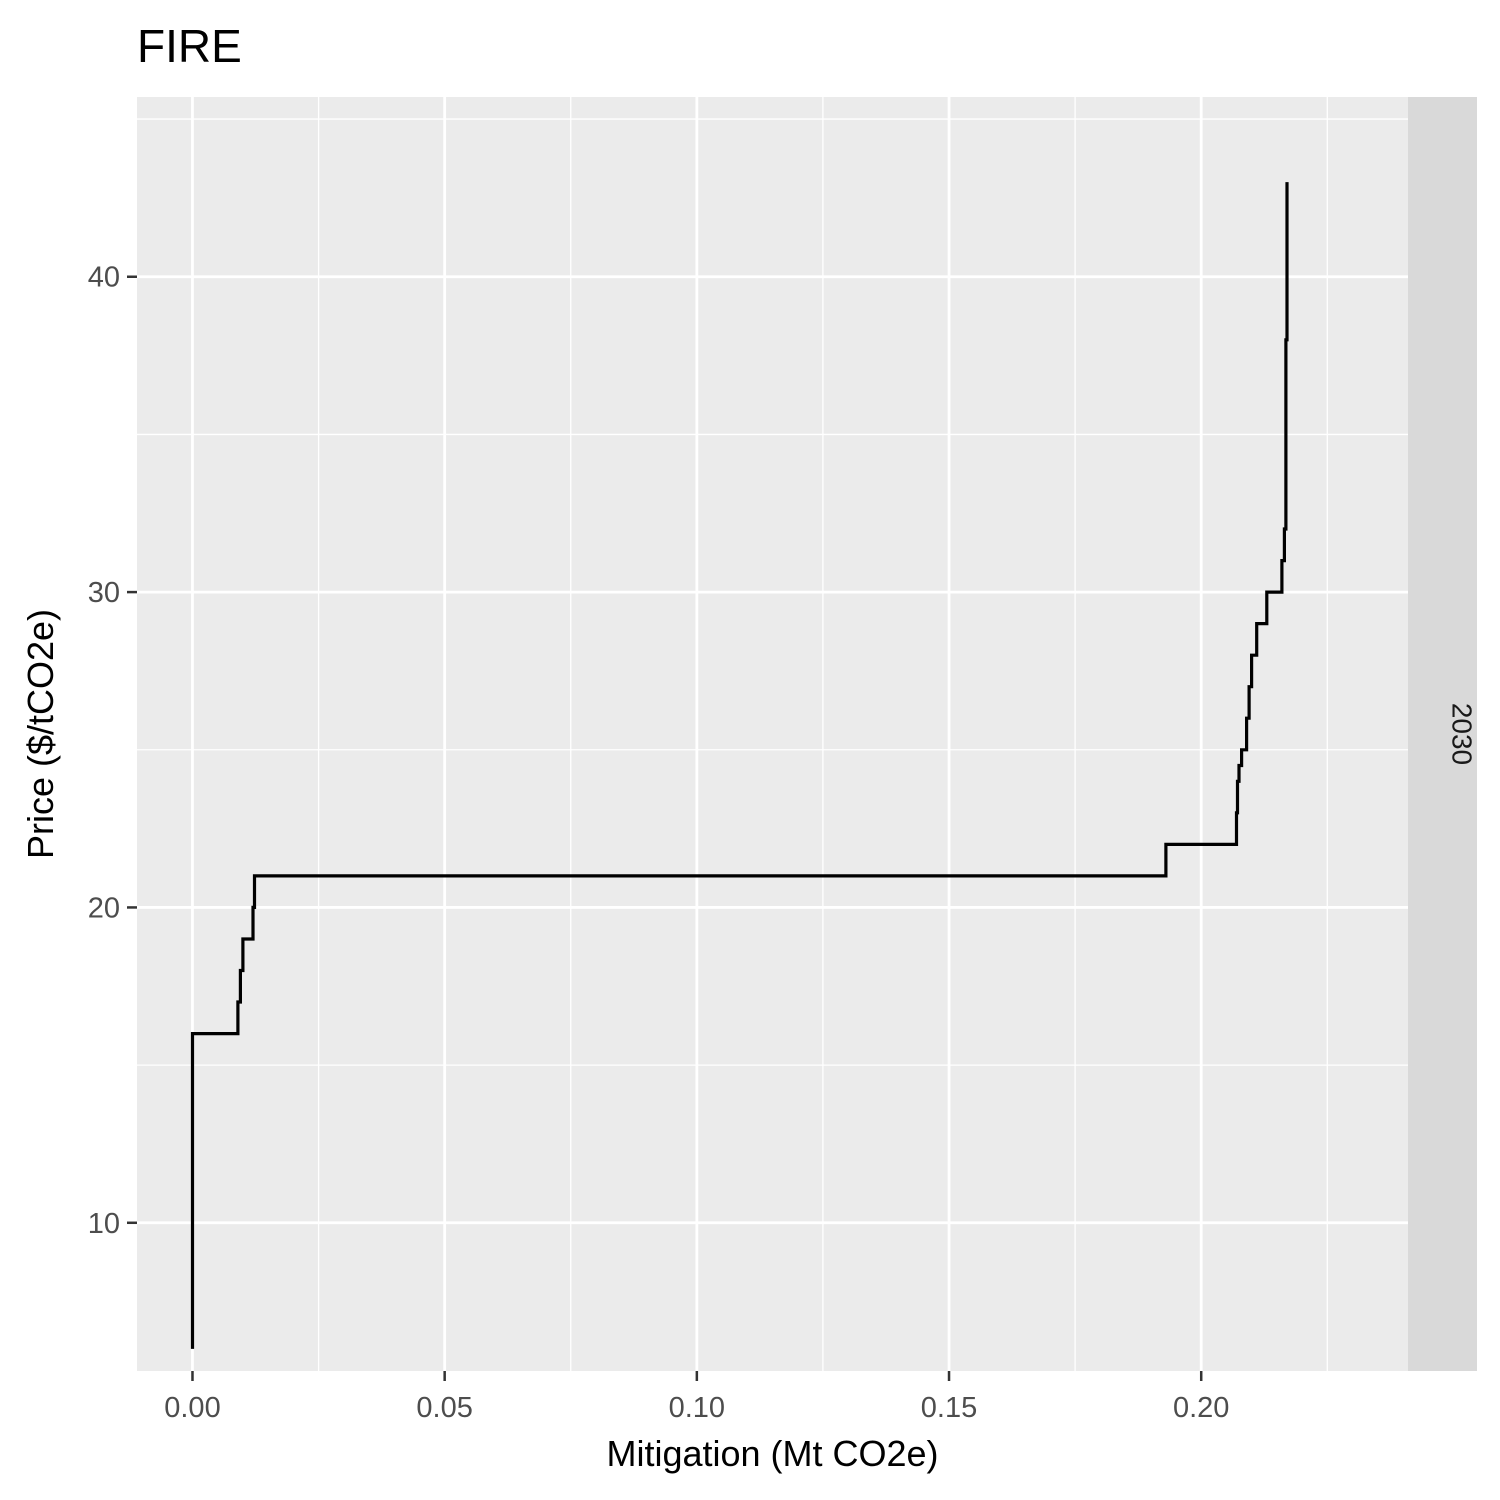 Image resolution: width=1500 pixels, height=1500 pixels. Describe the element at coordinates (112, 751) in the screenshot. I see `y-axis: 10 20 30 40` at that location.